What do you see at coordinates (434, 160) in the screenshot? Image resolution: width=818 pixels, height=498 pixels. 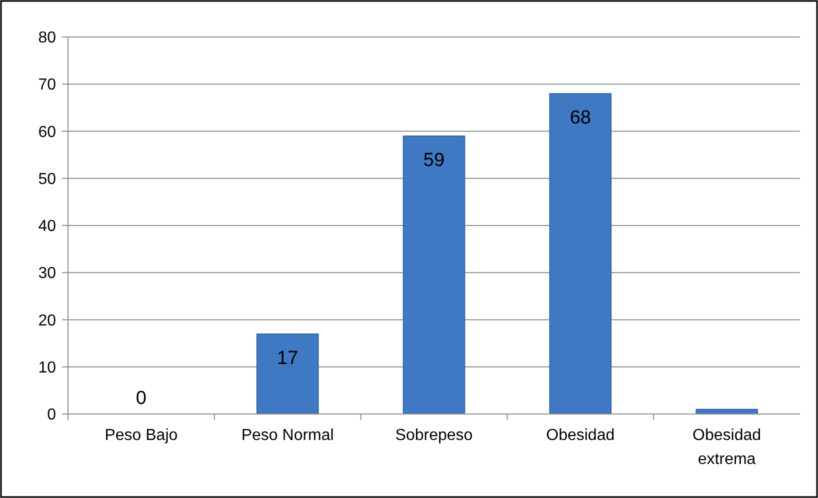 I see `data-label: 59` at bounding box center [434, 160].